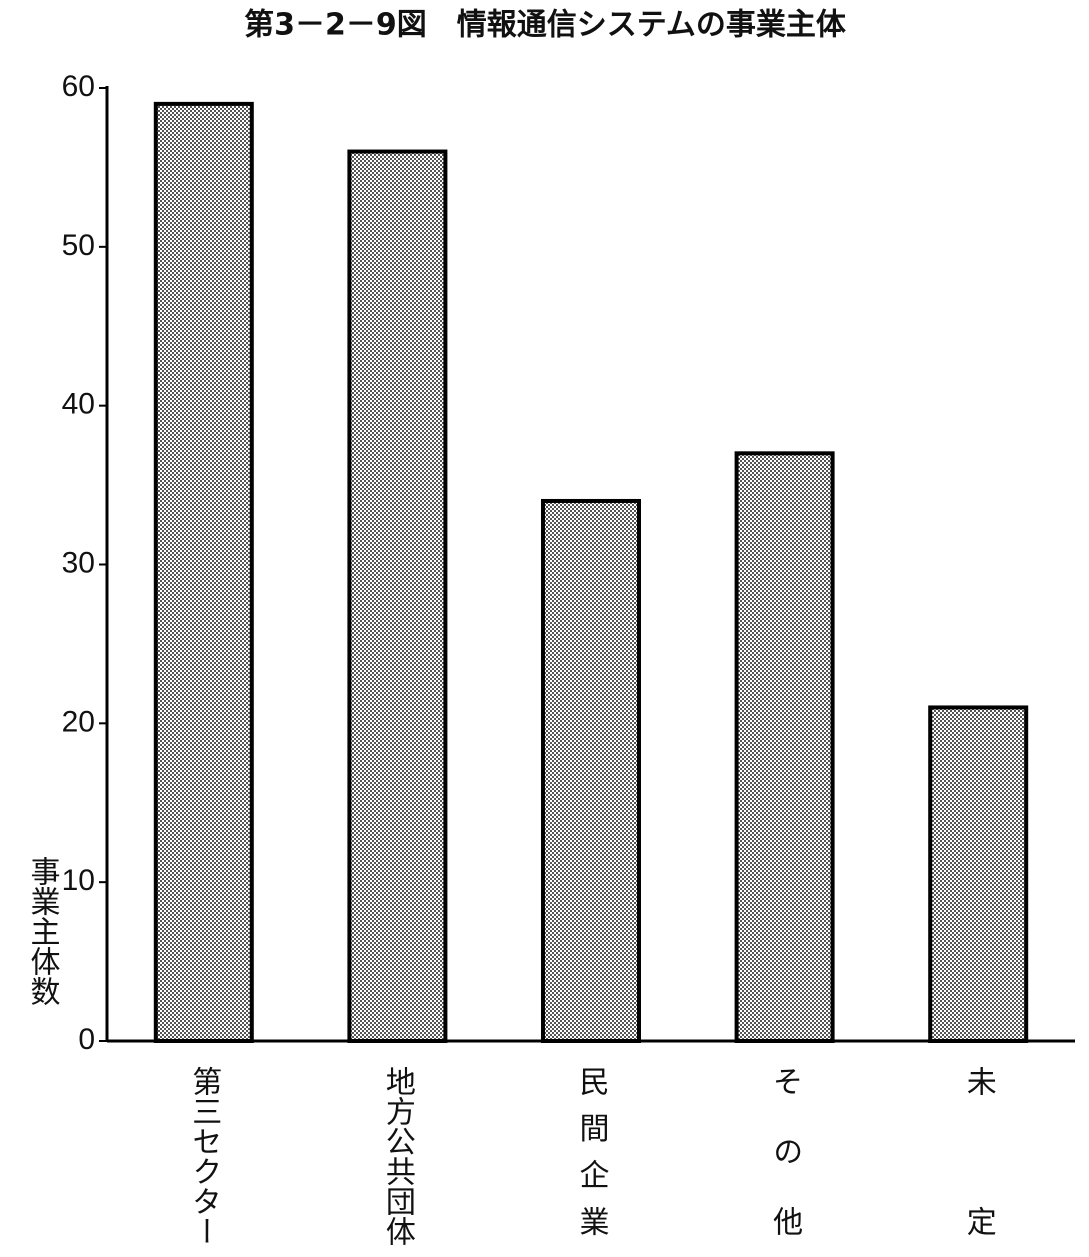 This screenshot has width=1089, height=1257. Describe the element at coordinates (78, 404) in the screenshot. I see `y-tick-label: 40` at that location.